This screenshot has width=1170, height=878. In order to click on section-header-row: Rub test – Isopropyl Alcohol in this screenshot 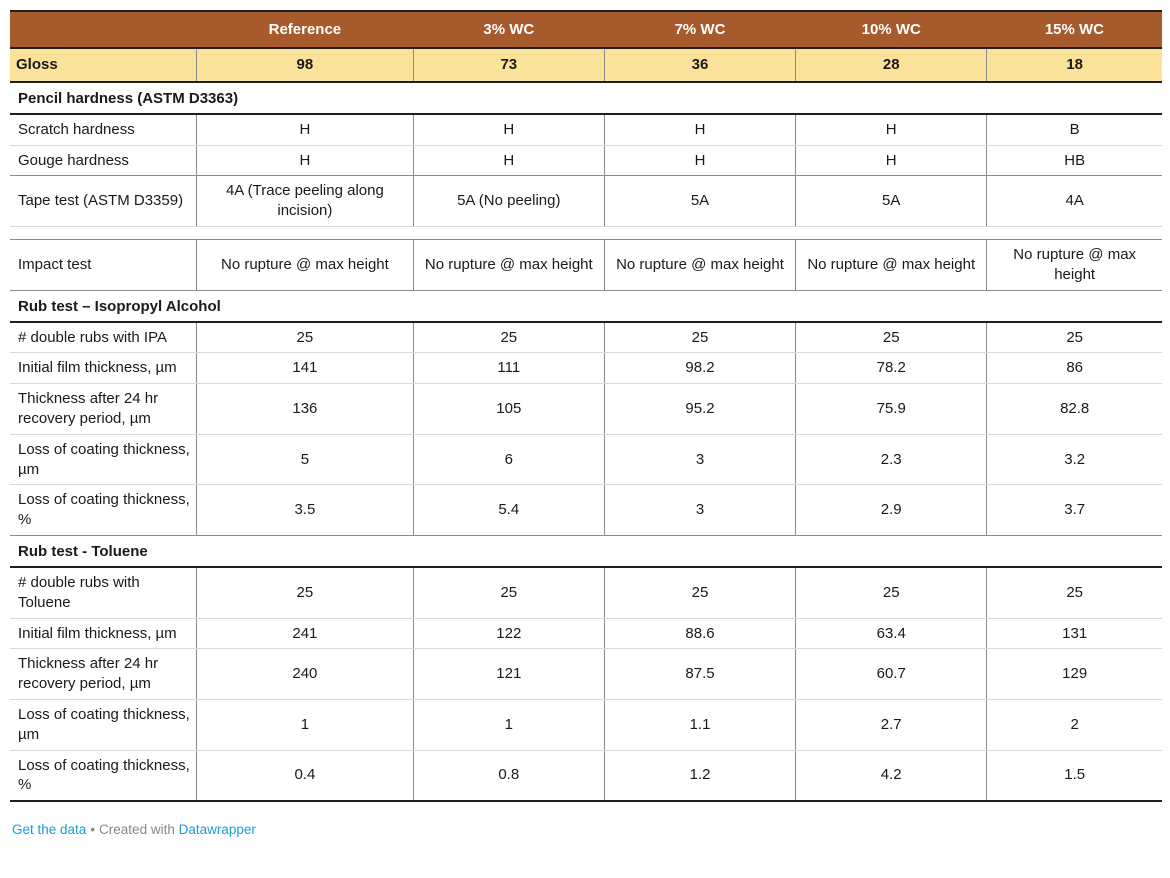, I will do `click(586, 306)`.